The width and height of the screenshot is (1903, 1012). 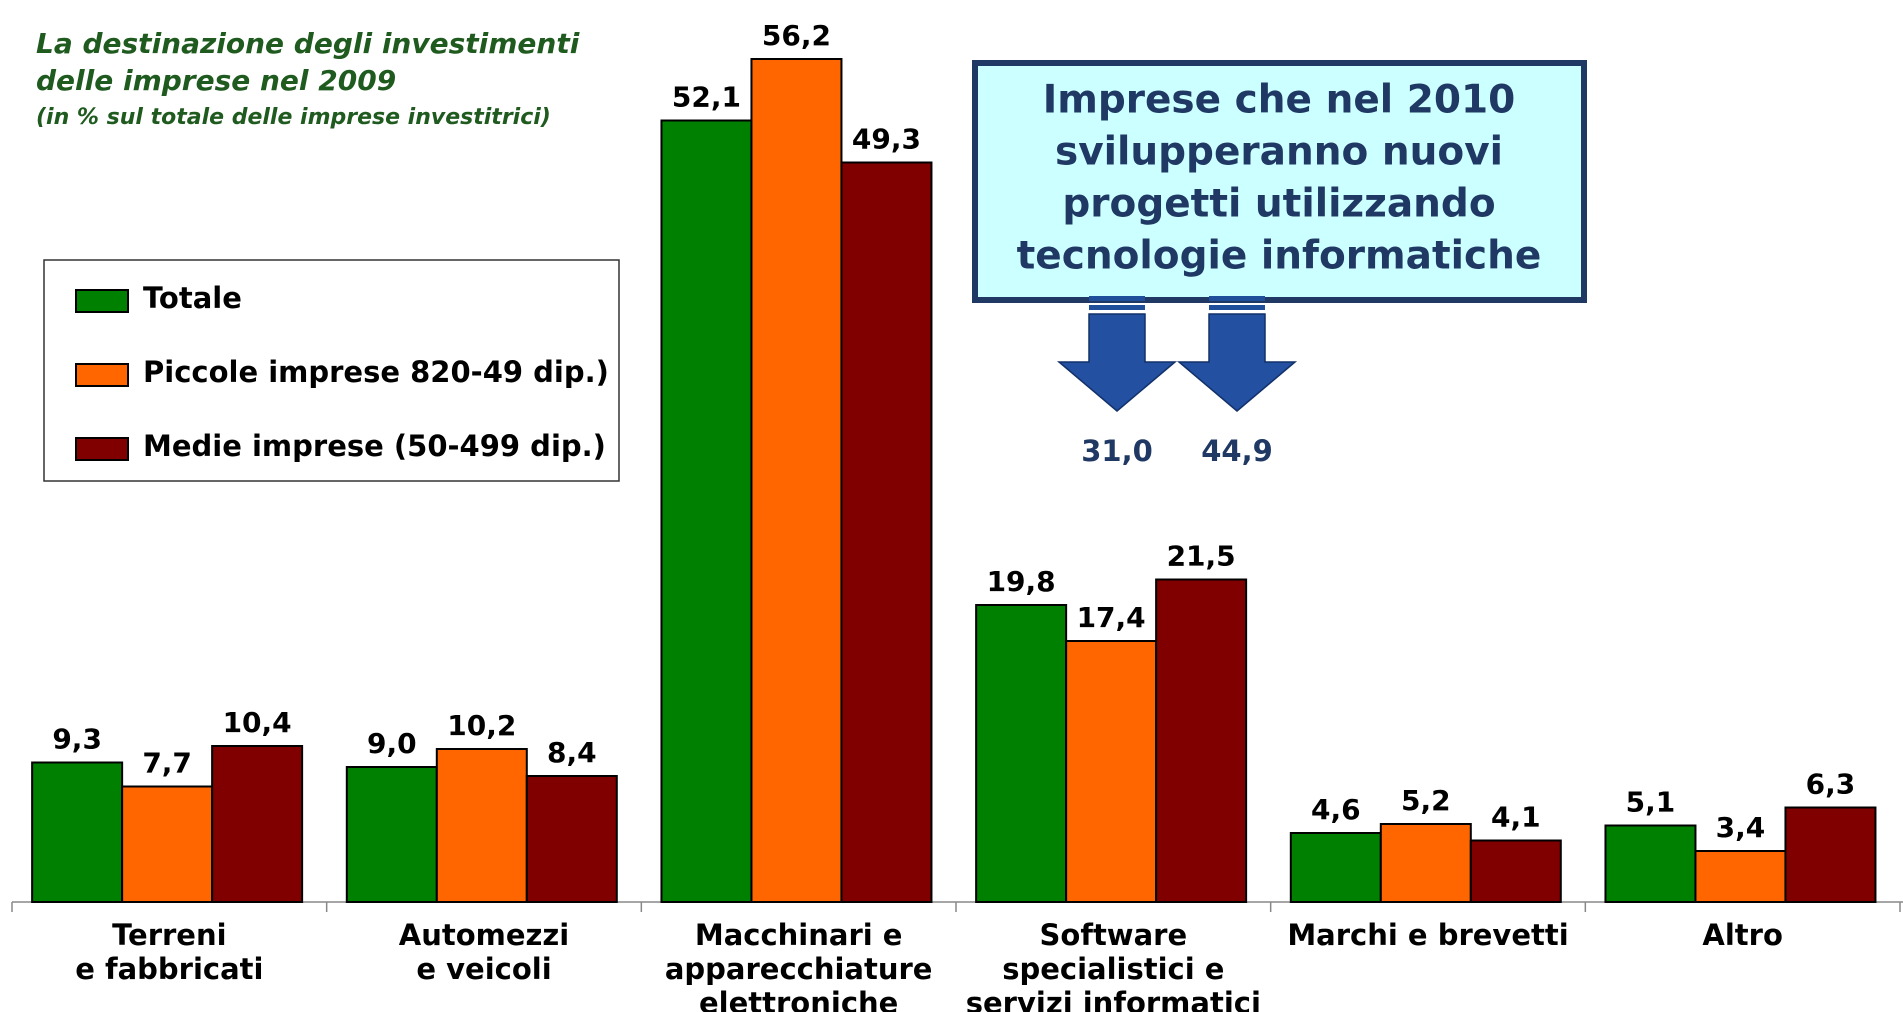 What do you see at coordinates (308, 43) in the screenshot?
I see `chart-title: La destinazione degli investimenti` at bounding box center [308, 43].